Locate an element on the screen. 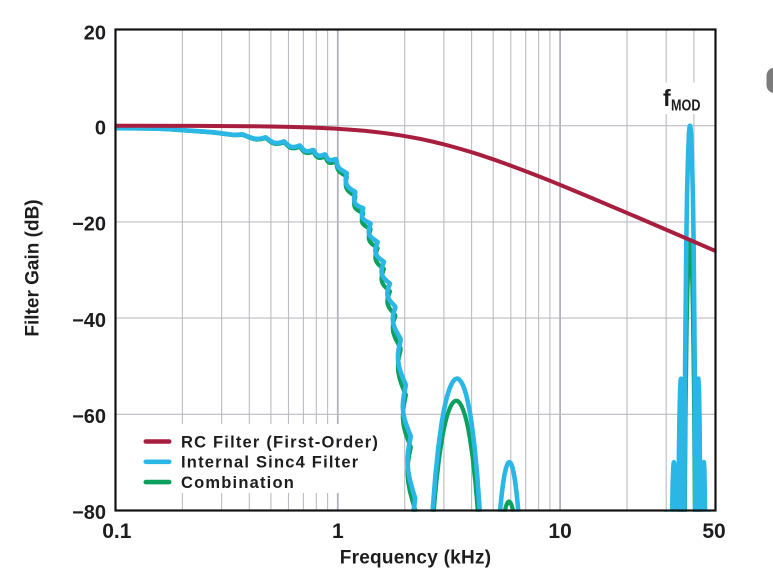 This screenshot has width=773, height=579. svg-text: Filter Gain (dB) is located at coordinates (33, 267).